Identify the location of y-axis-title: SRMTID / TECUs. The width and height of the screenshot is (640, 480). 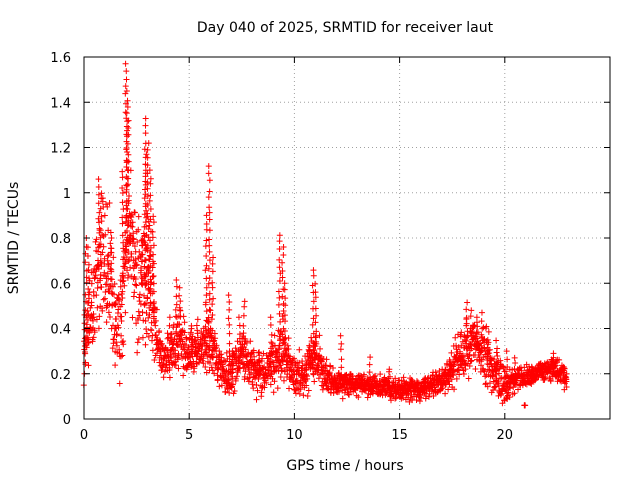
(14, 238).